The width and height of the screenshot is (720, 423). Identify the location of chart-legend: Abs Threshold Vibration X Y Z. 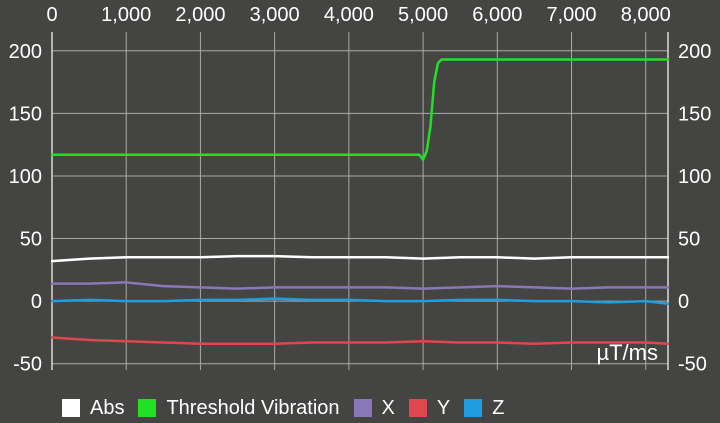
(283, 408).